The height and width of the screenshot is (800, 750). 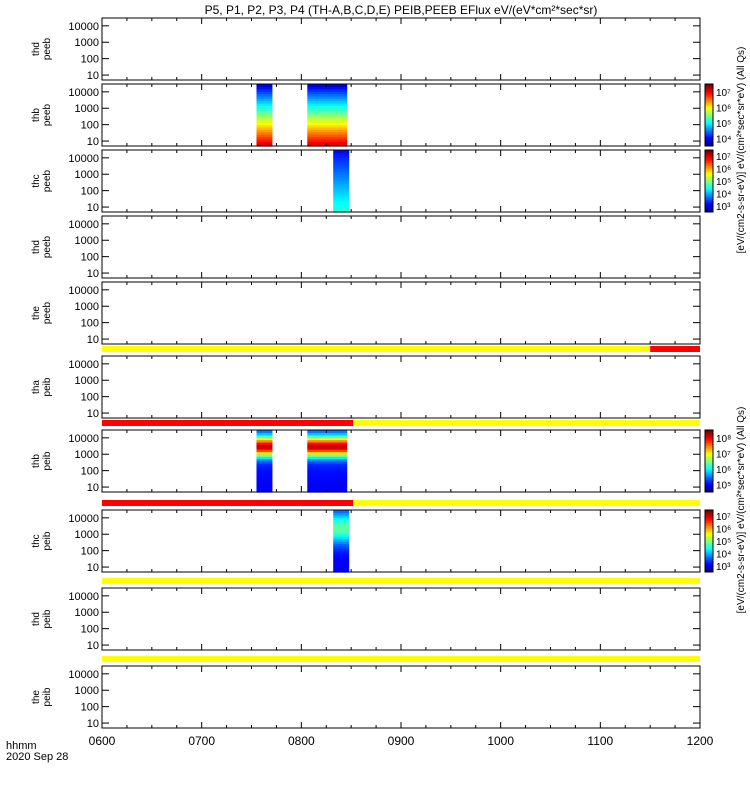 What do you see at coordinates (723, 182) in the screenshot?
I see `colorbar-tick-label: 10⁵` at bounding box center [723, 182].